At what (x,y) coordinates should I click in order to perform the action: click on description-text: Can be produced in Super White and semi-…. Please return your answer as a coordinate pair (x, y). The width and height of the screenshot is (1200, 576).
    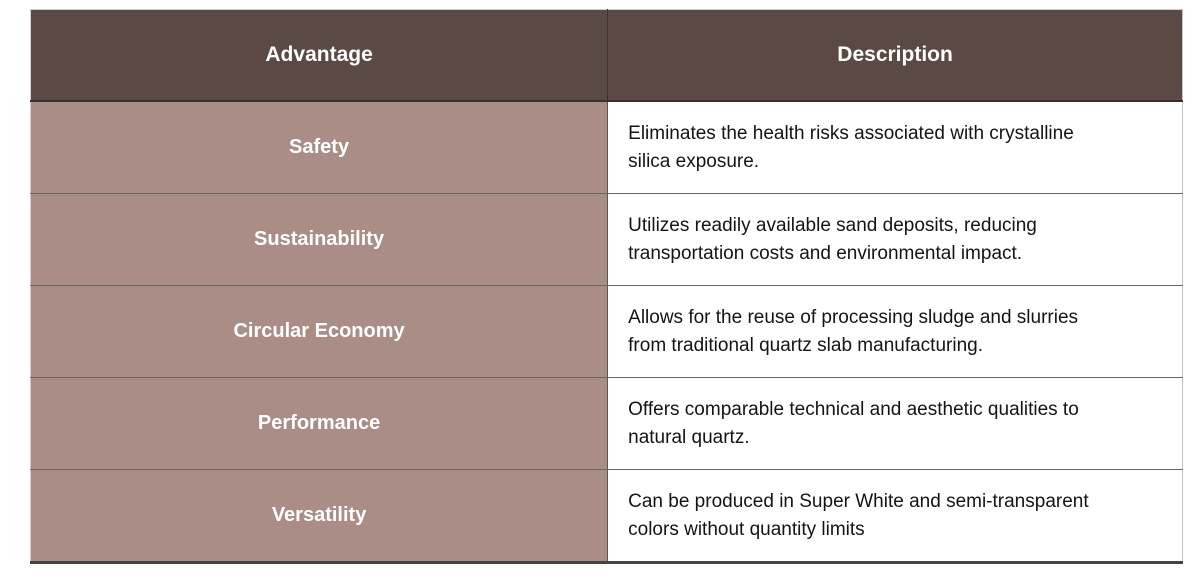
    Looking at the image, I should click on (858, 515).